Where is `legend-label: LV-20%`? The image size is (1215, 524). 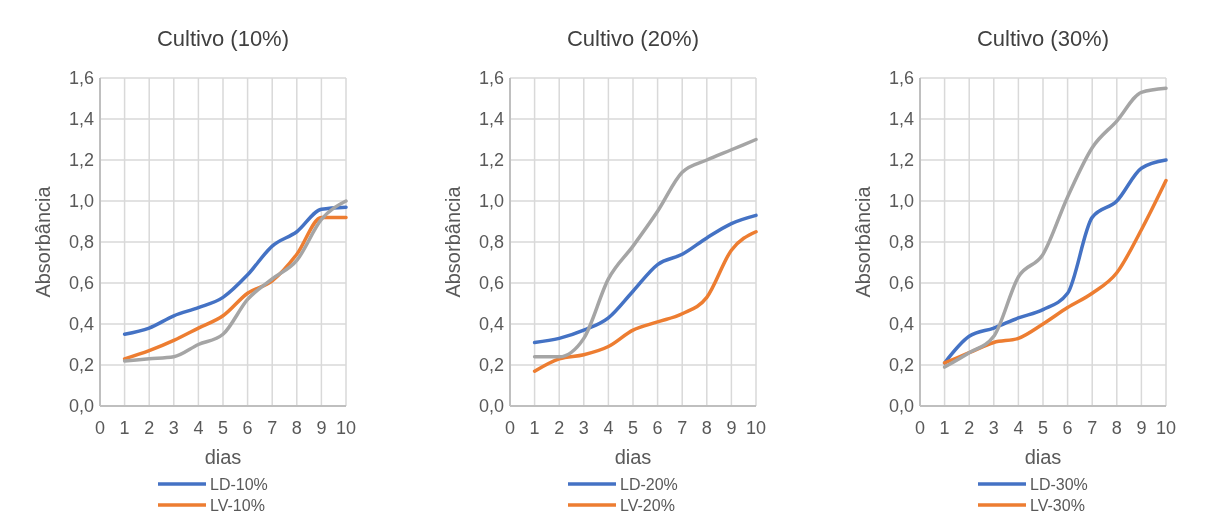
legend-label: LV-20% is located at coordinates (647, 505).